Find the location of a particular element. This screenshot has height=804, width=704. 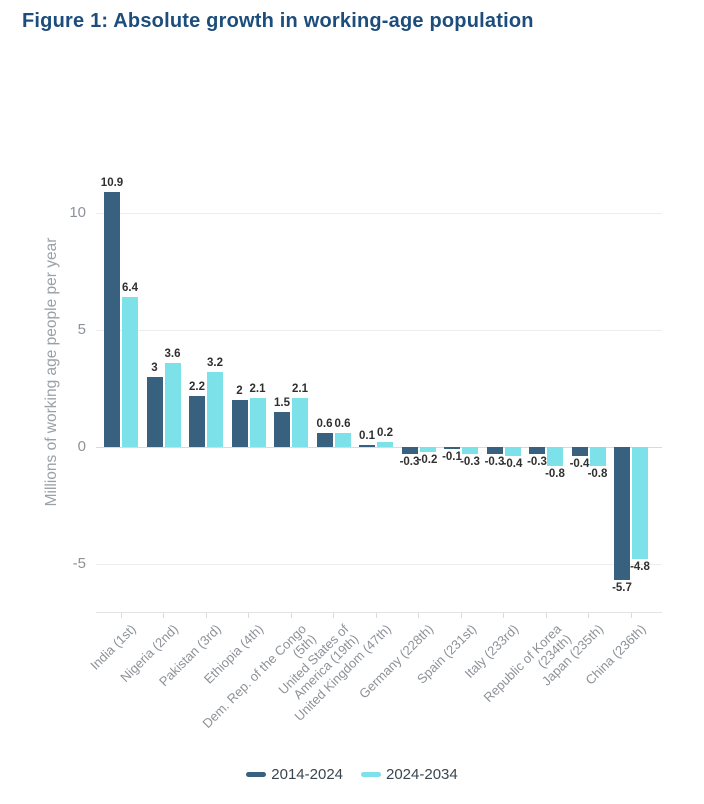

bar-value-label: -4.8 is located at coordinates (640, 567).